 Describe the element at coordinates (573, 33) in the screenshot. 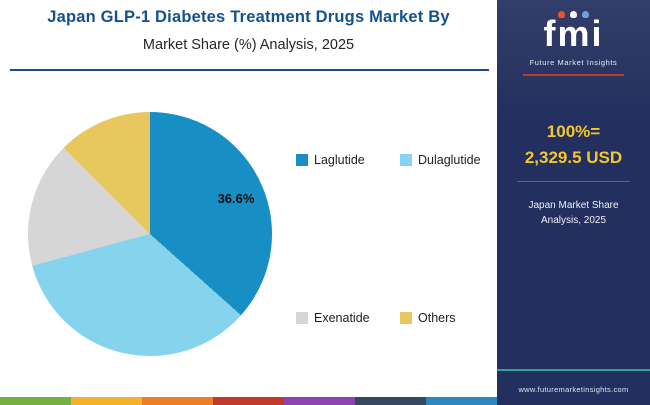

I see `fmi-logo: fmi` at that location.